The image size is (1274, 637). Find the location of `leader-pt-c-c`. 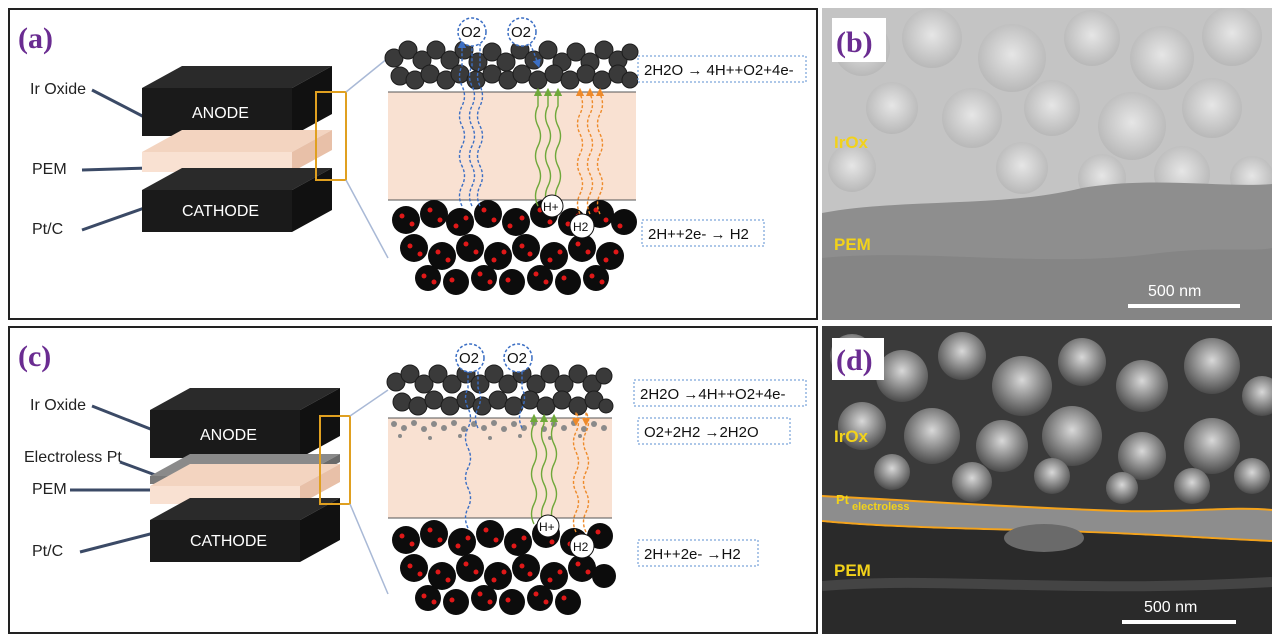

leader-pt-c-c is located at coordinates (119, 542).